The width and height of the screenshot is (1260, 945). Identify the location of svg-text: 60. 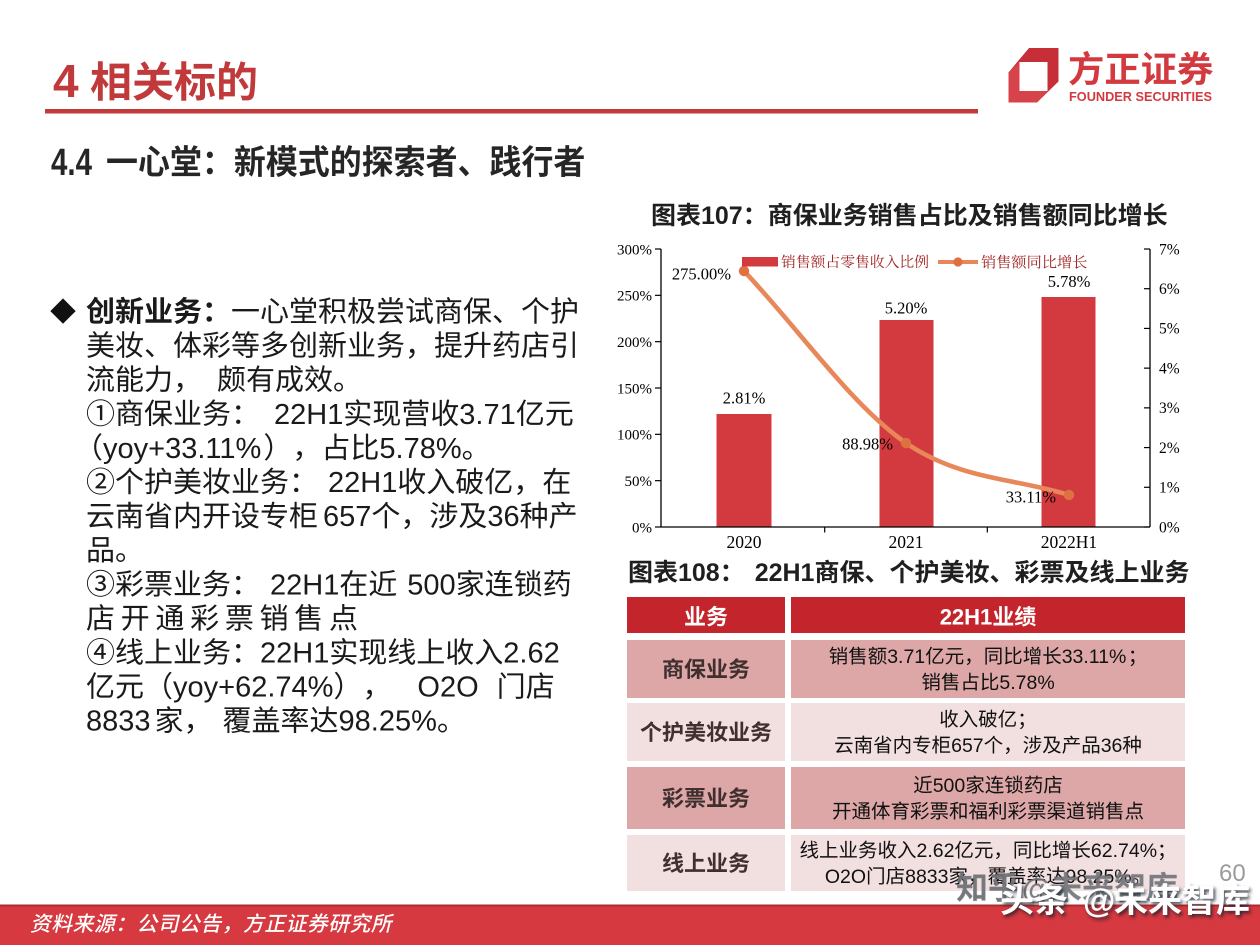
(1232, 873).